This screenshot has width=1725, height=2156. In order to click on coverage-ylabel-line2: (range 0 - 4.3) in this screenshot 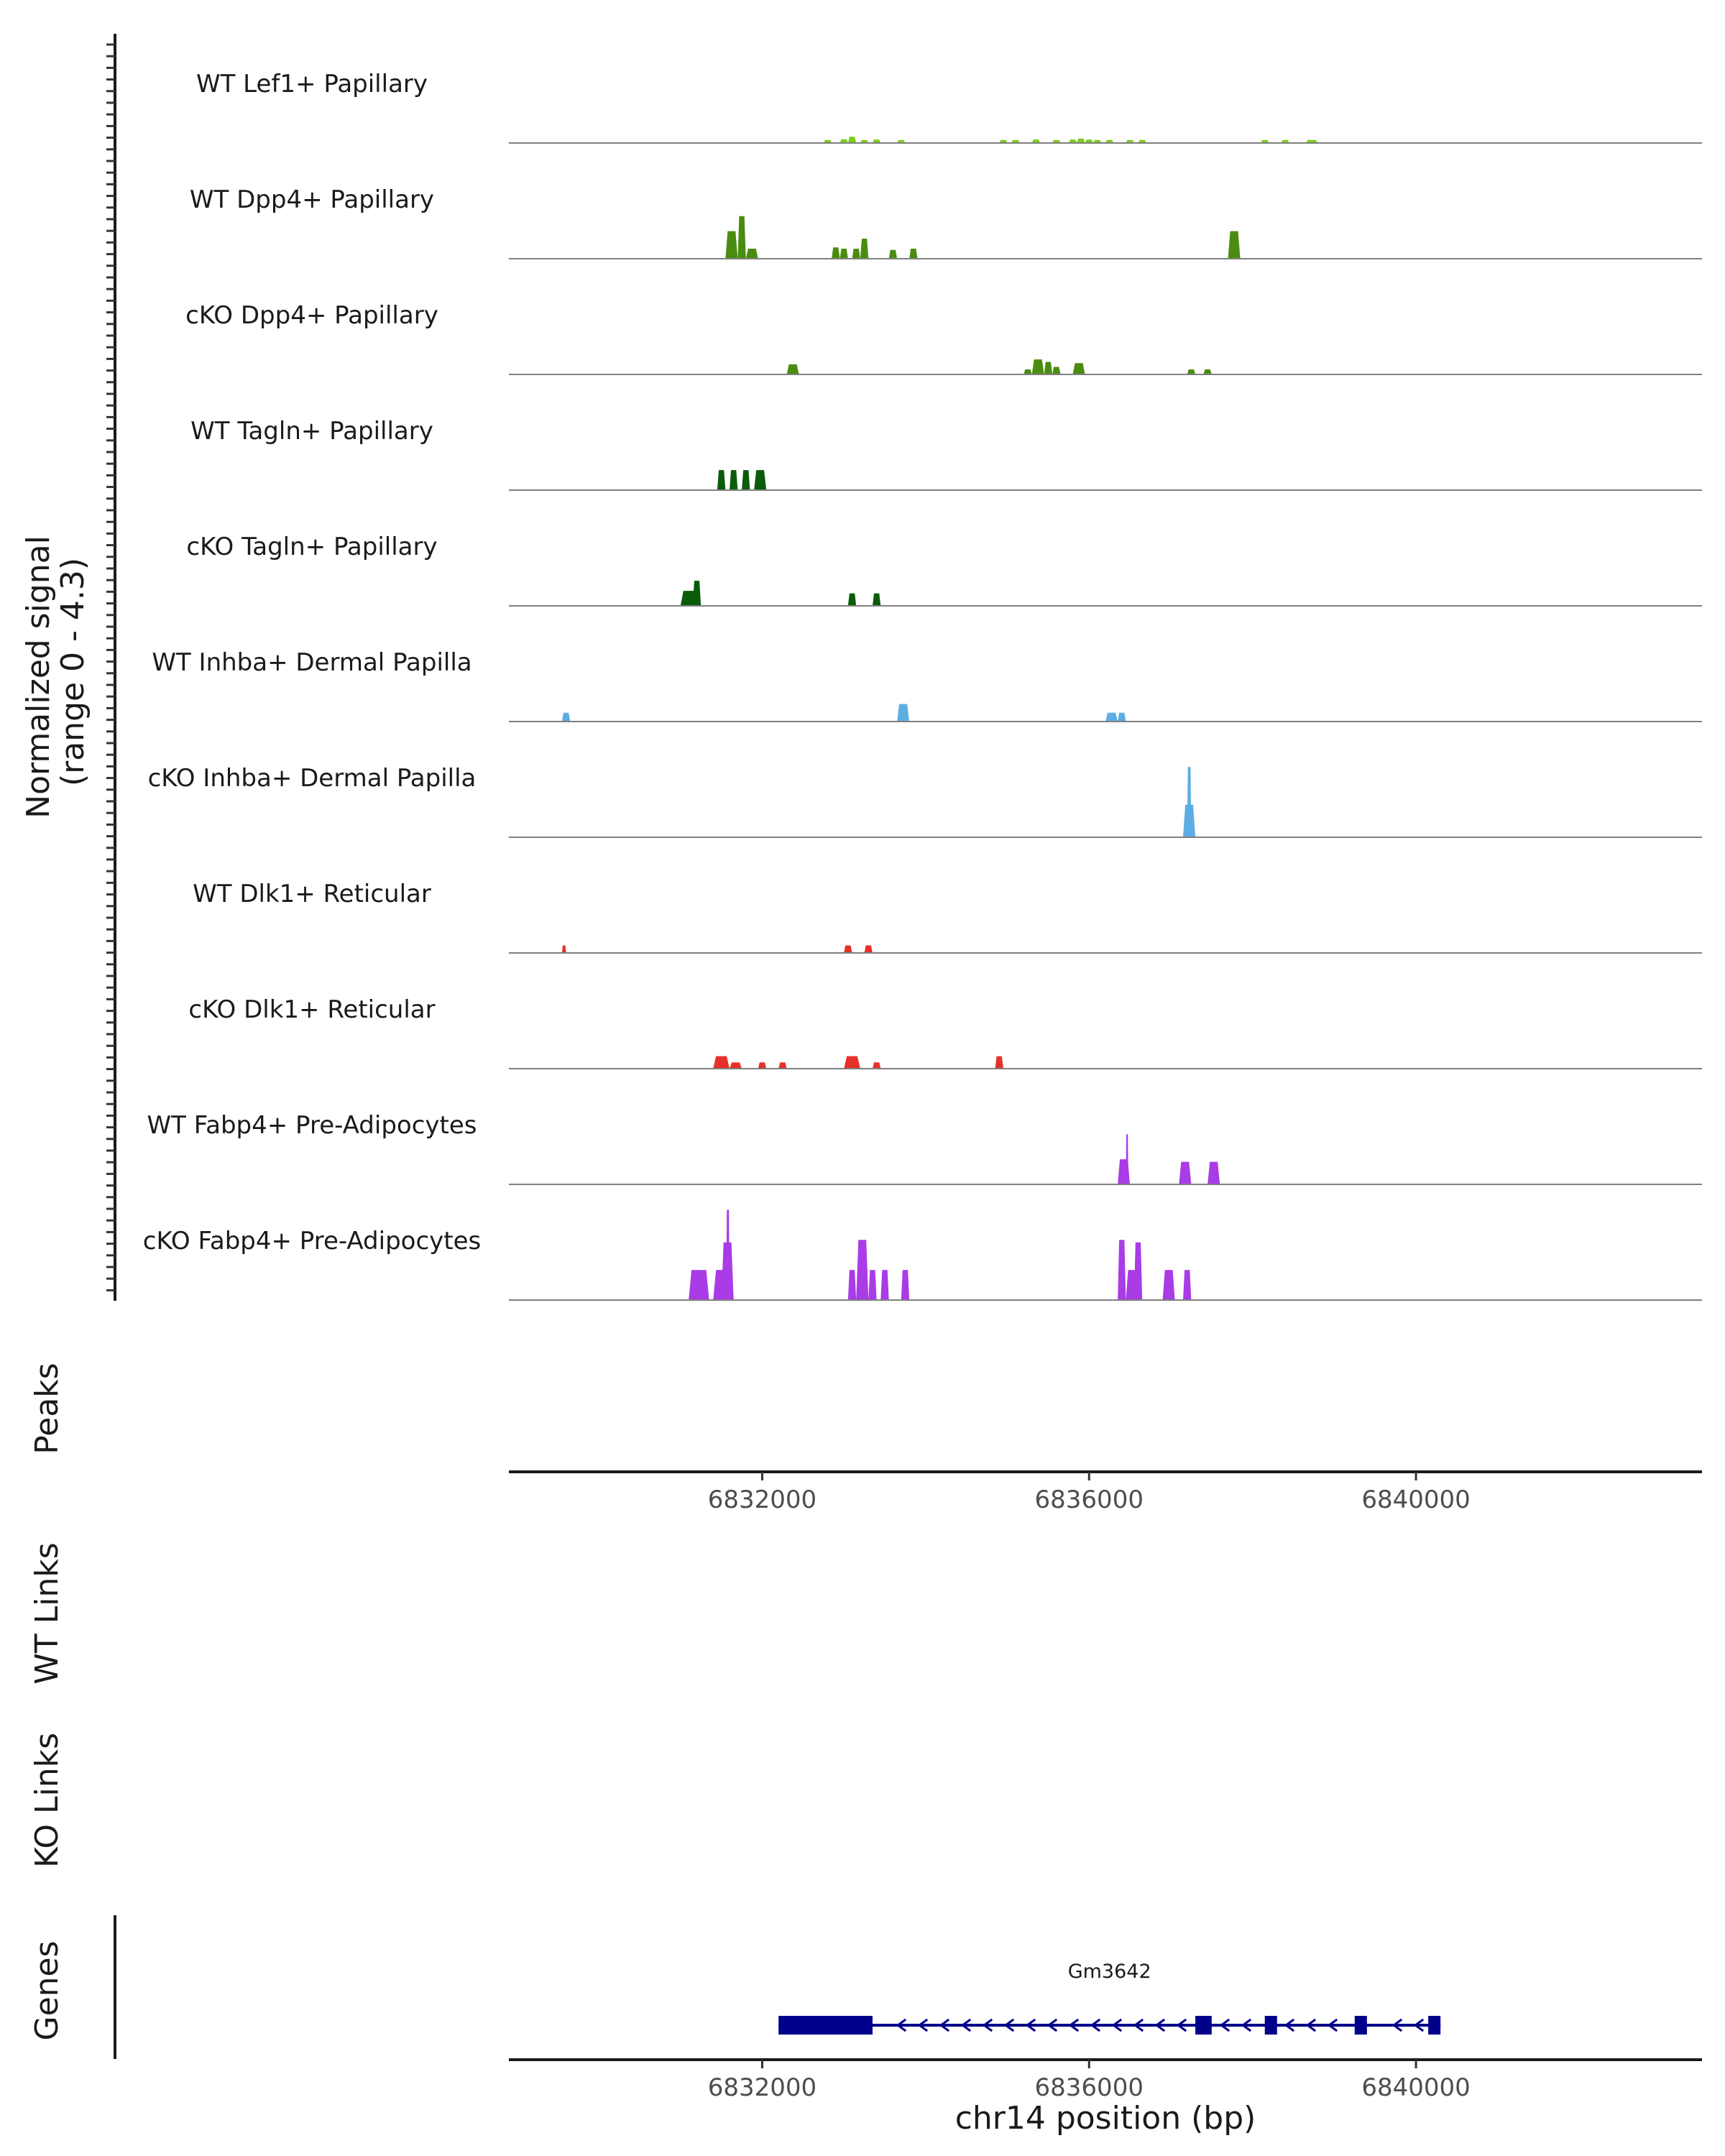, I will do `click(73, 672)`.